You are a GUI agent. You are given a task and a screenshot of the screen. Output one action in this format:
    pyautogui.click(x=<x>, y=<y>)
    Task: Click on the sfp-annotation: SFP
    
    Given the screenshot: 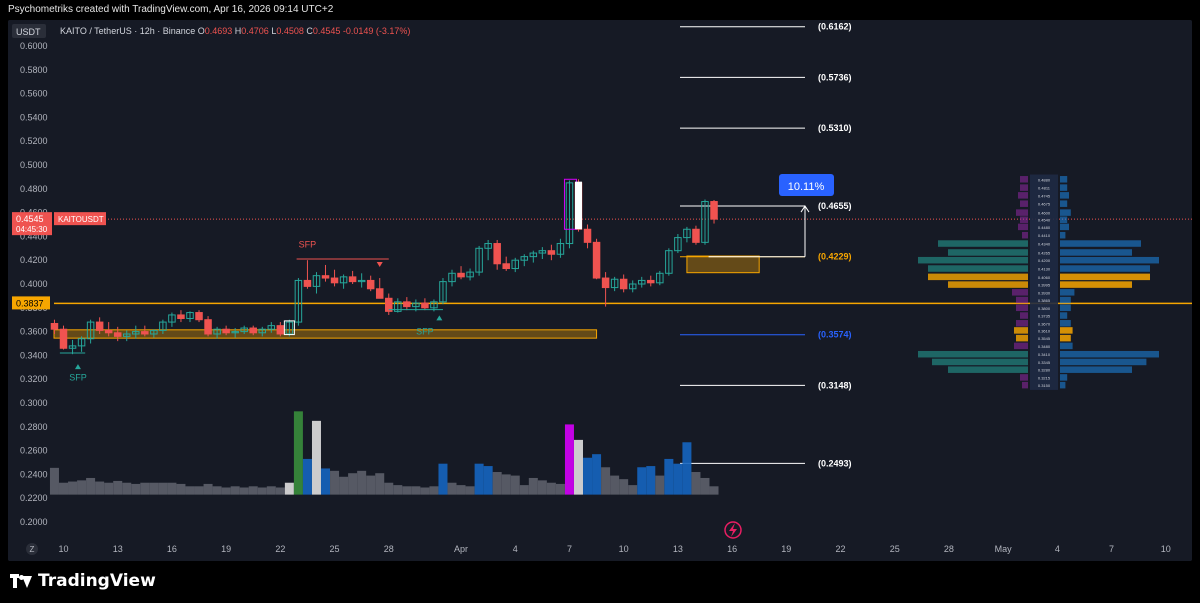 What is the action you would take?
    pyautogui.click(x=78, y=377)
    